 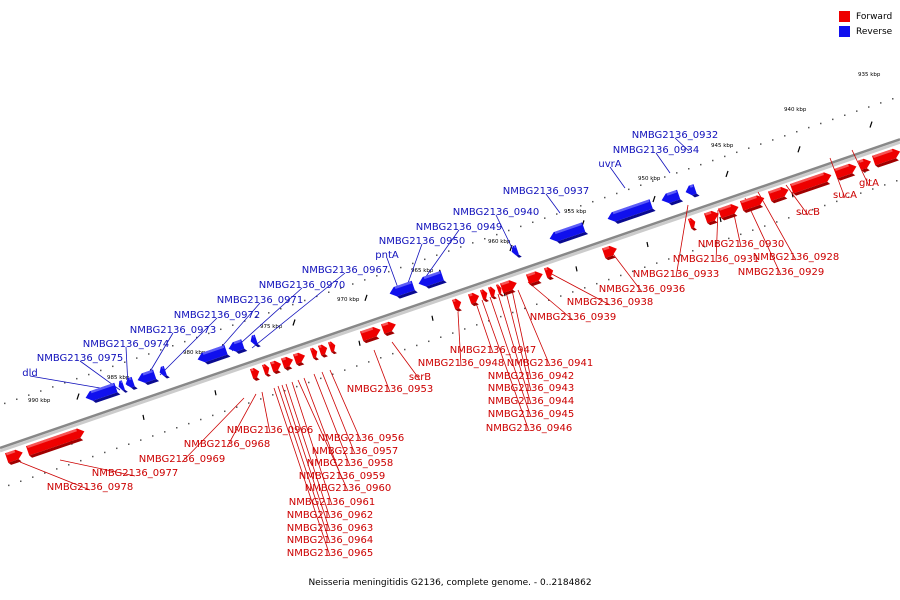 I want to click on label-nmbg2136-0931: NMBG2136_0931, so click(x=716, y=259).